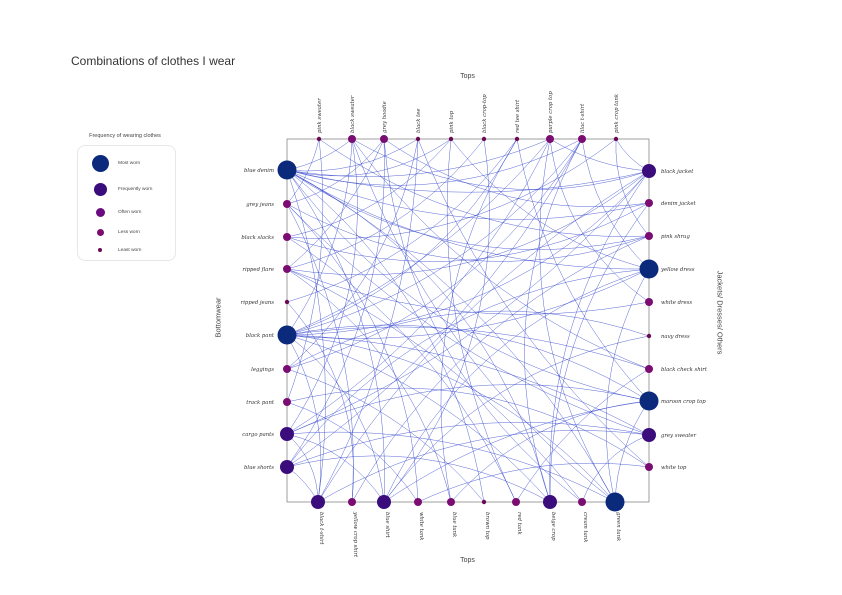 The image size is (842, 595). I want to click on legend-label-often: Often worn, so click(130, 212).